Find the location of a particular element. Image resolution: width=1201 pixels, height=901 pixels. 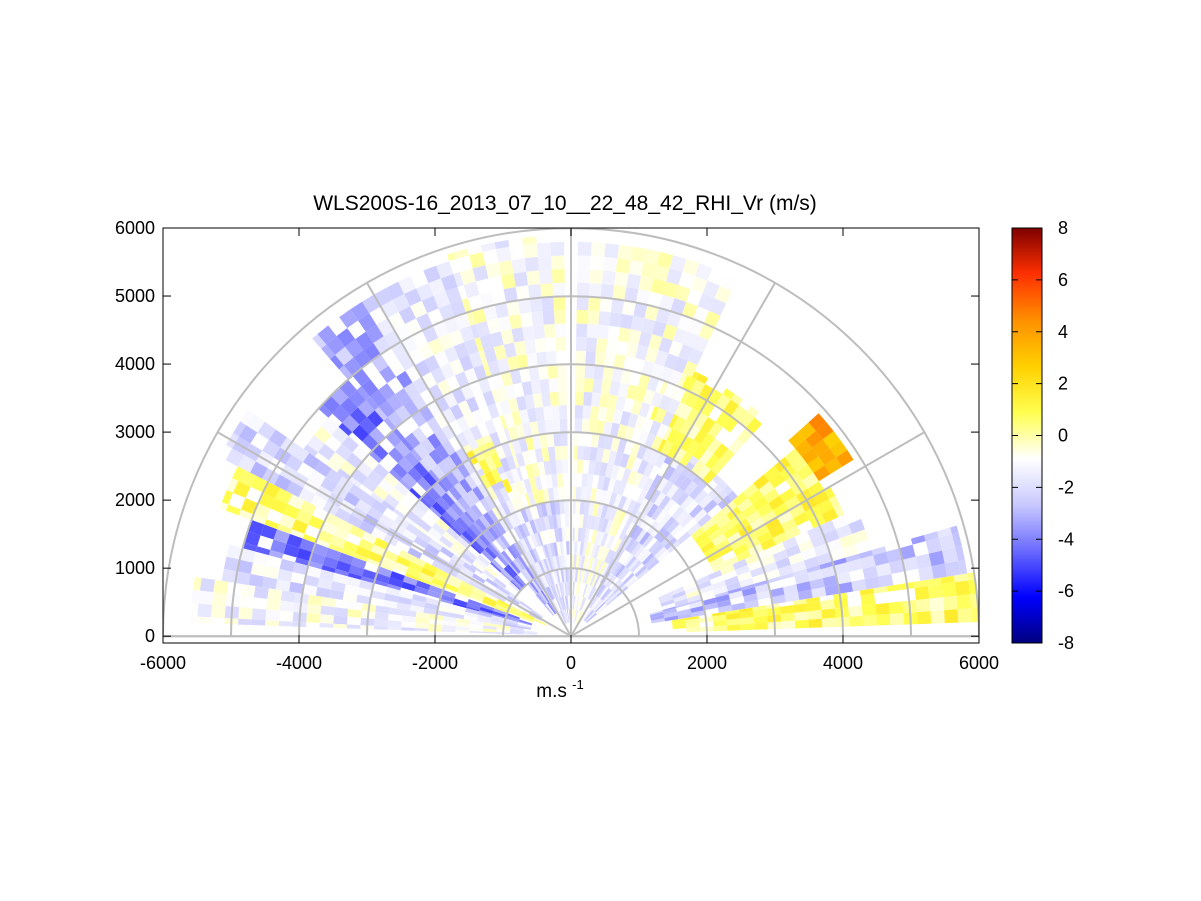

x-tick-label: 0 is located at coordinates (571, 663).